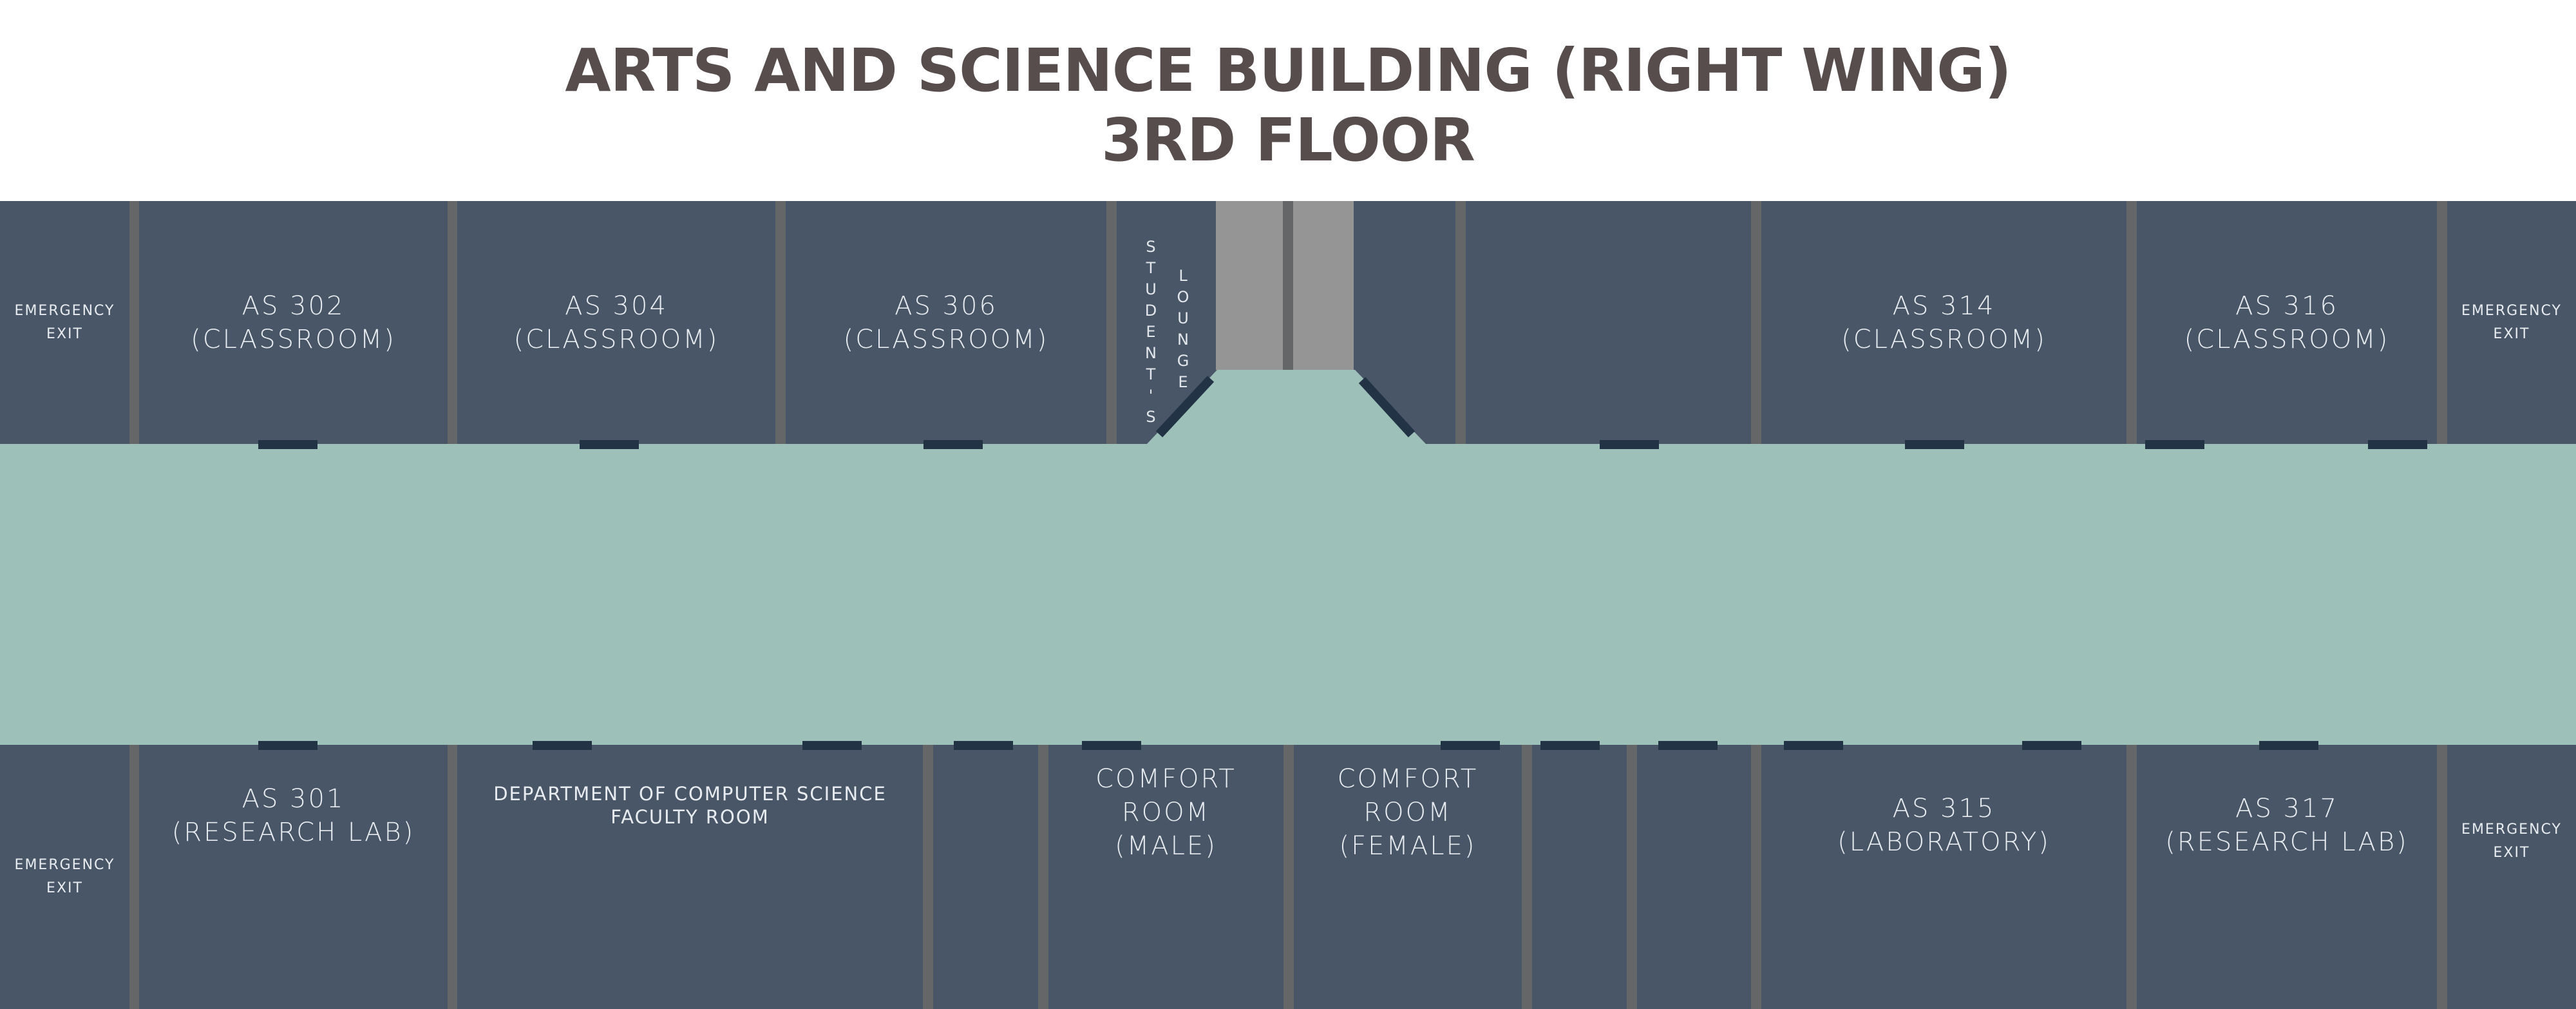 This screenshot has height=1009, width=2576. Describe the element at coordinates (2286, 808) in the screenshot. I see `room-number: AS 317` at that location.